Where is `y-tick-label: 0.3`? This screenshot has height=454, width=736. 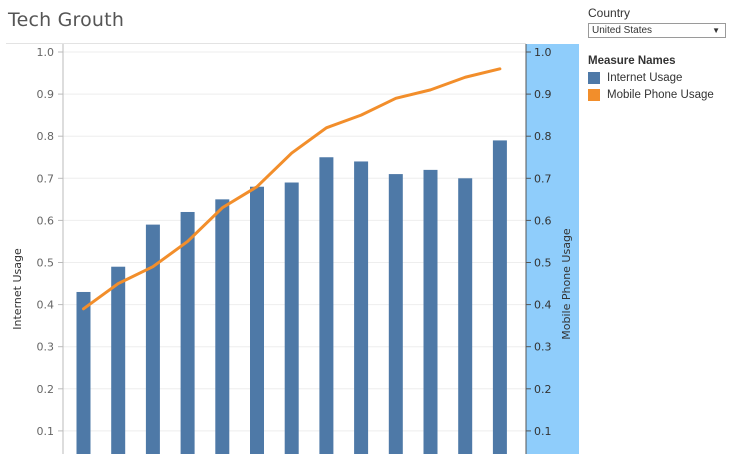
y-tick-label: 0.3 is located at coordinates (46, 347).